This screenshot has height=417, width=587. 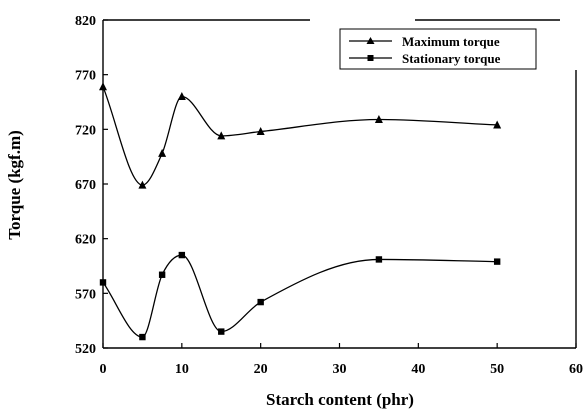 What do you see at coordinates (85, 185) in the screenshot?
I see `y-tick-label: 670` at bounding box center [85, 185].